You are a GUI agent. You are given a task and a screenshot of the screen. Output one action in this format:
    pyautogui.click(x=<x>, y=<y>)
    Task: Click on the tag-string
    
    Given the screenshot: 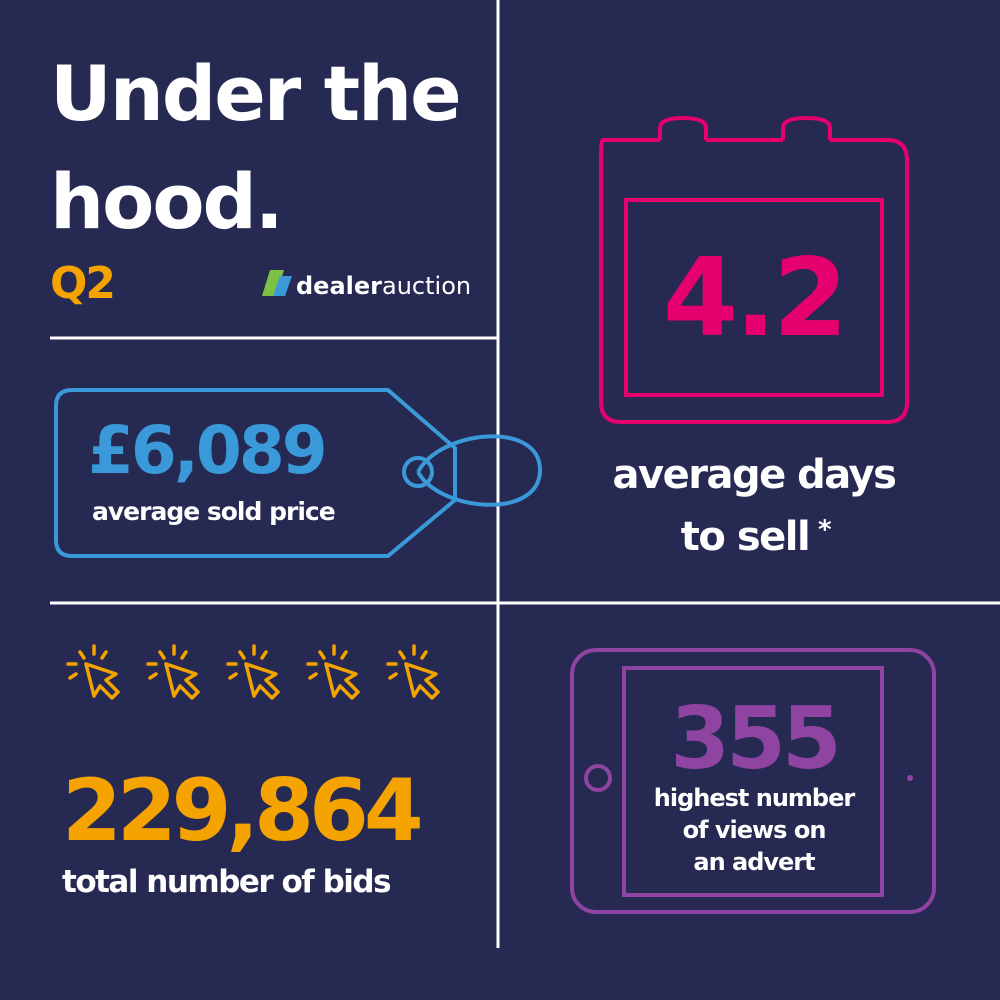 What is the action you would take?
    pyautogui.click(x=479, y=470)
    